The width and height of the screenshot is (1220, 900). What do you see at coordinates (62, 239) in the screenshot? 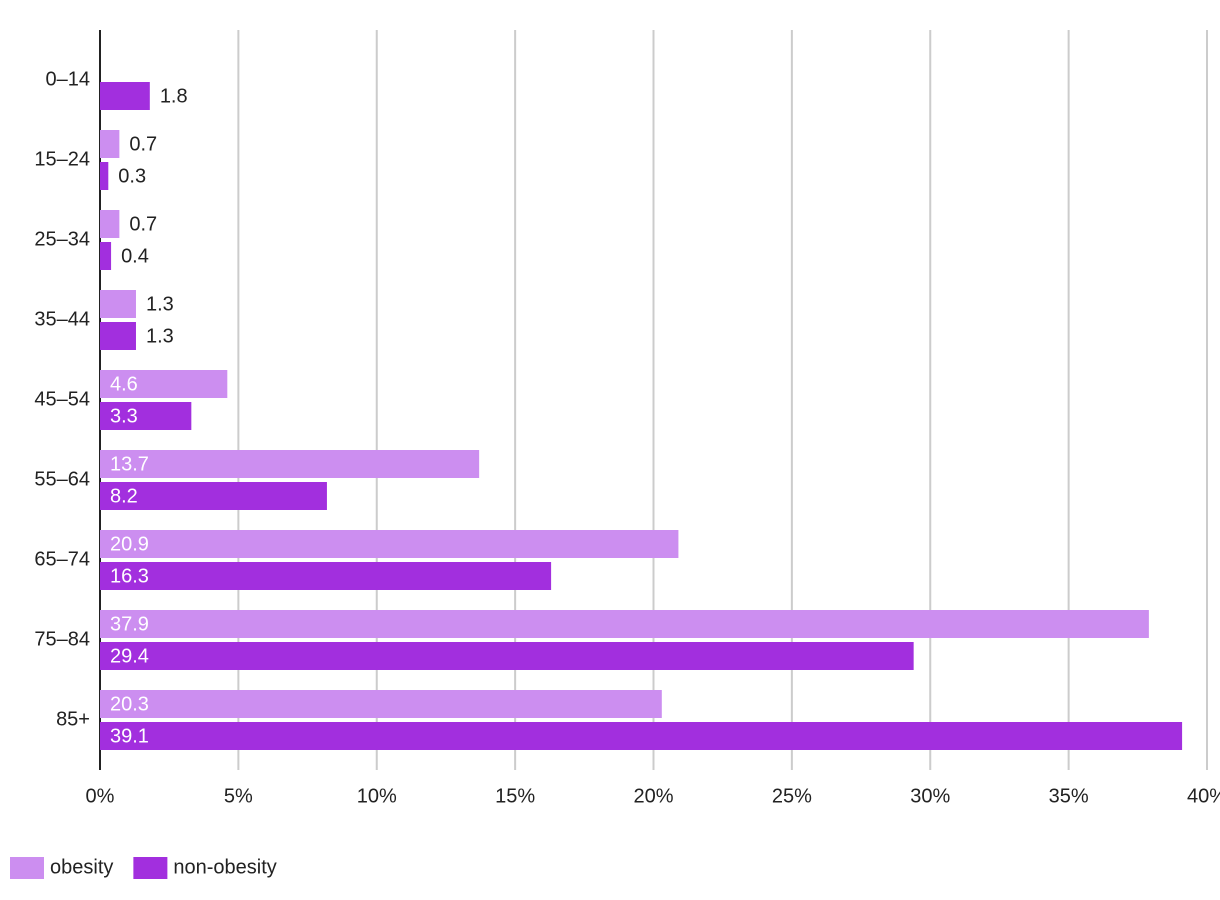
I see `y-tick-label: 25–34` at bounding box center [62, 239].